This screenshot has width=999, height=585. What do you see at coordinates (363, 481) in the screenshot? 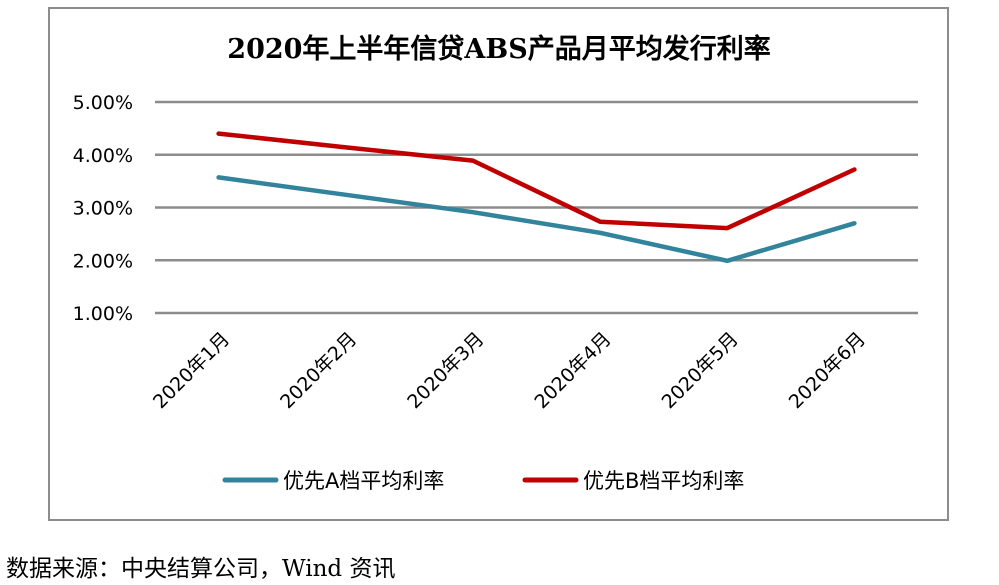
I see `legend-label: 优先A档平均利率` at bounding box center [363, 481].